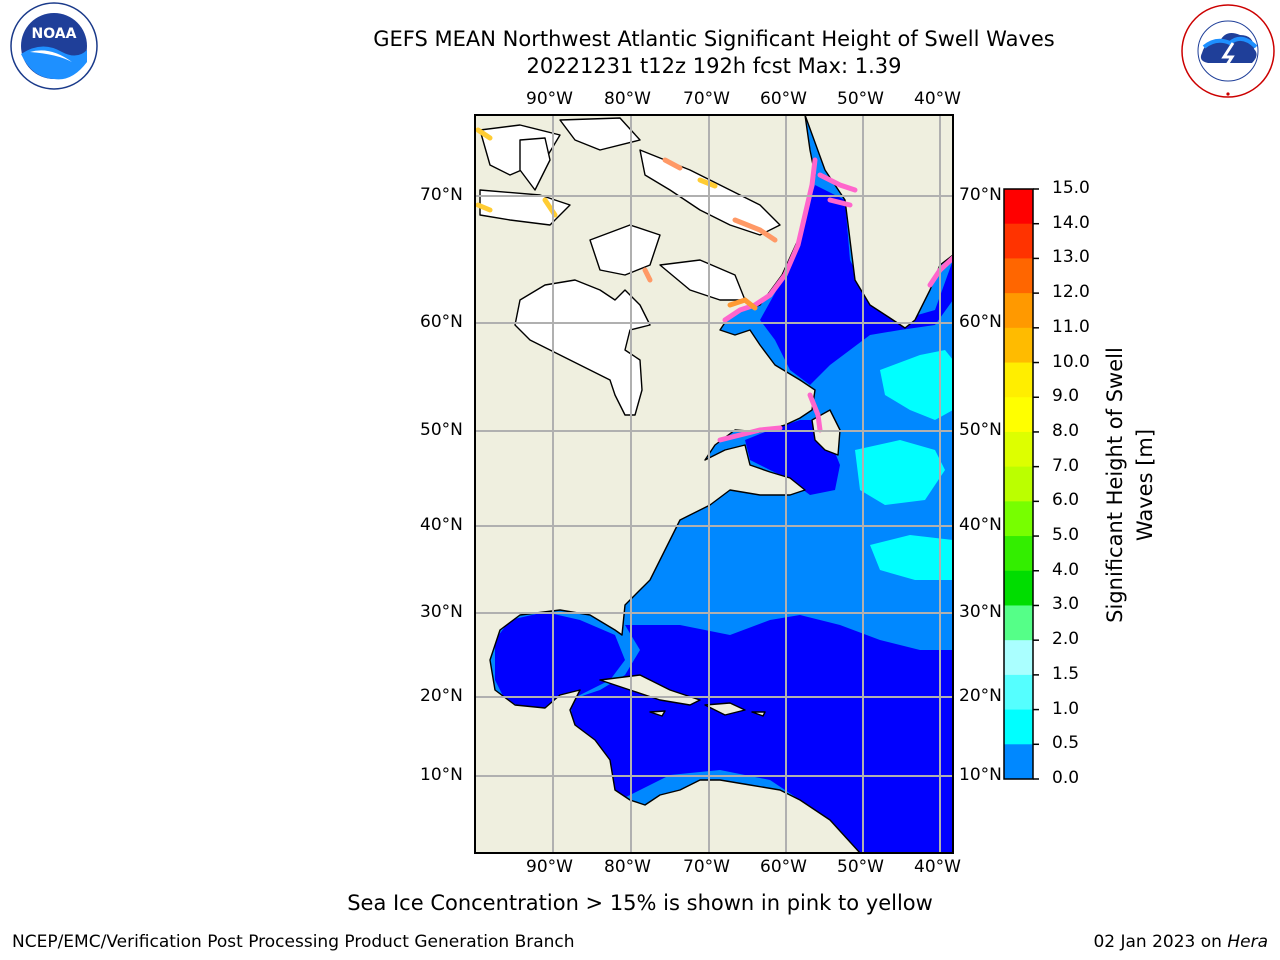 The image size is (1280, 960). Describe the element at coordinates (1071, 188) in the screenshot. I see `colorbar-level-label: 15.0` at that location.